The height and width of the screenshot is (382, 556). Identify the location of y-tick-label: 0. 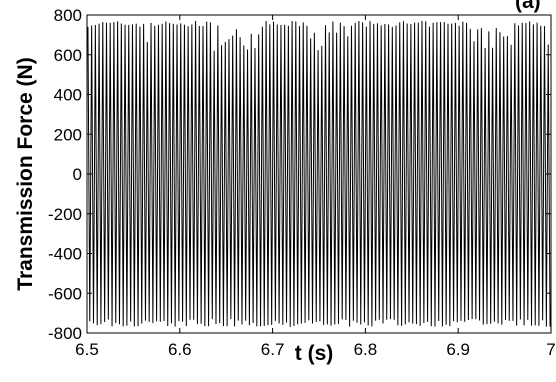
(77, 174).